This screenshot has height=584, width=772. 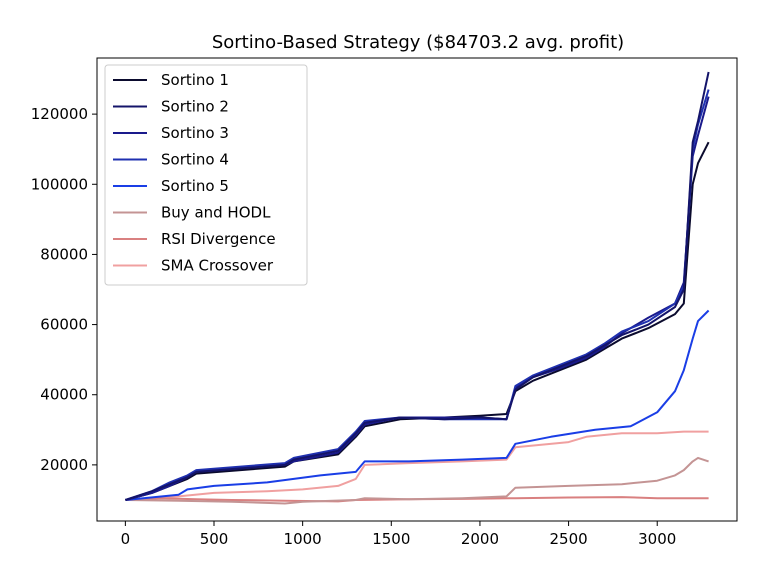 I want to click on series-line-rsi-divergence, so click(x=417, y=499).